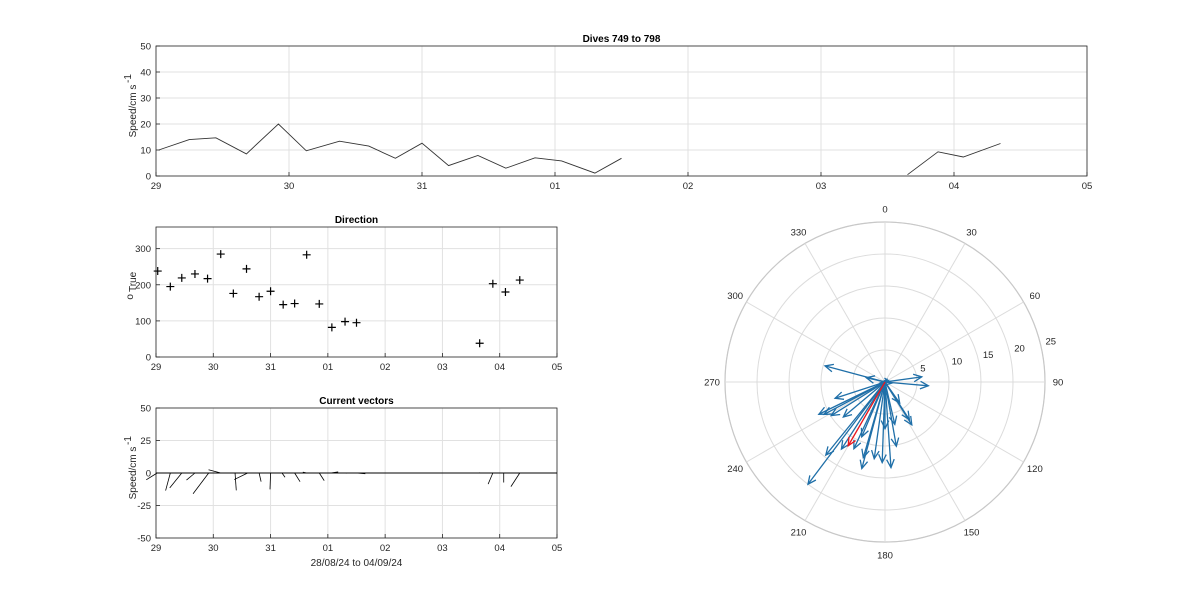 The width and height of the screenshot is (1200, 605). What do you see at coordinates (442, 367) in the screenshot?
I see `x-tick-label: 03` at bounding box center [442, 367].